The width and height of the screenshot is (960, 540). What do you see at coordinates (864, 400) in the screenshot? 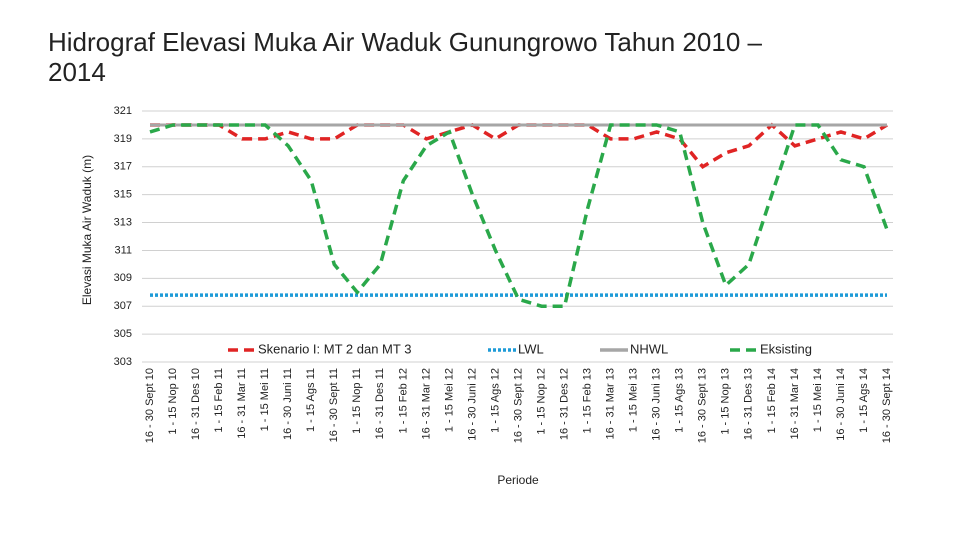
I see `x-tick-label: 1 - 15 Ags 14` at bounding box center [864, 400].